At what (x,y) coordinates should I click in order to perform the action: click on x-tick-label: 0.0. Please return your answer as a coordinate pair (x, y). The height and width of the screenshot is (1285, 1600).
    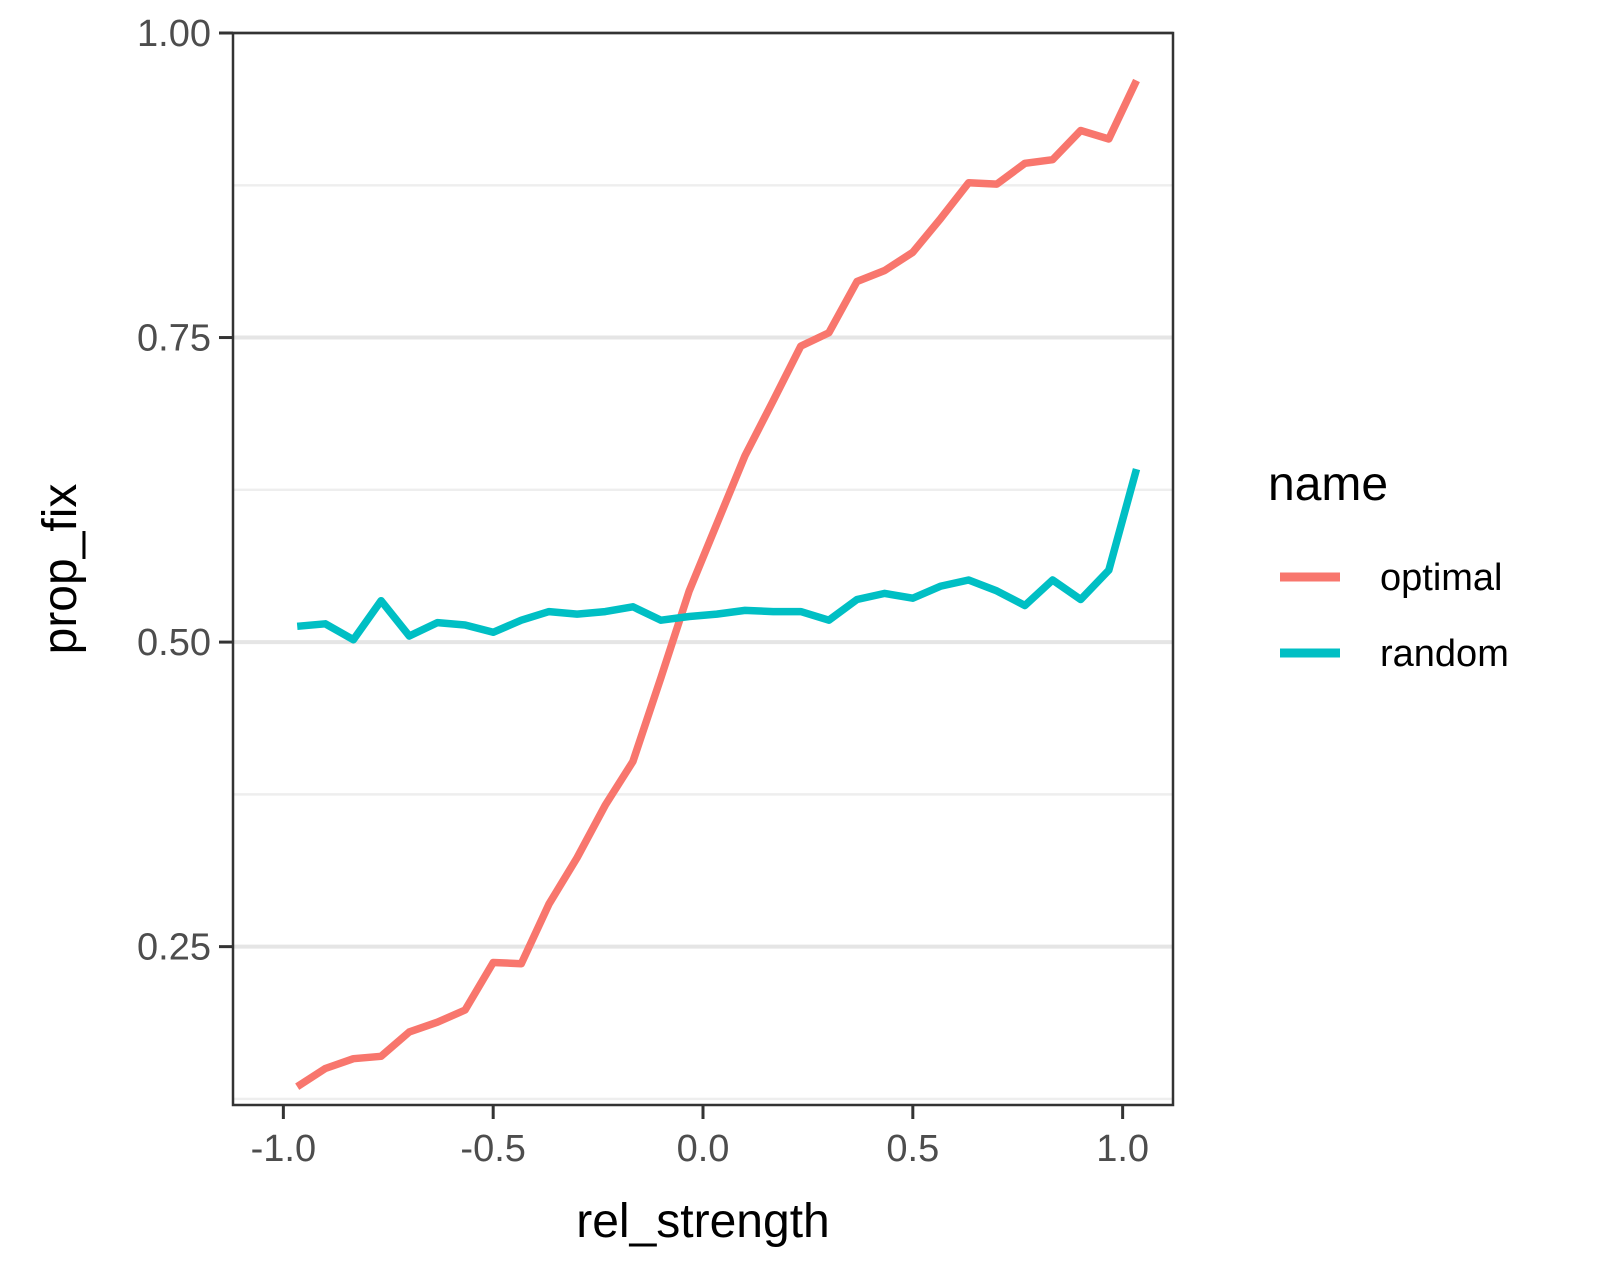
    Looking at the image, I should click on (703, 1149).